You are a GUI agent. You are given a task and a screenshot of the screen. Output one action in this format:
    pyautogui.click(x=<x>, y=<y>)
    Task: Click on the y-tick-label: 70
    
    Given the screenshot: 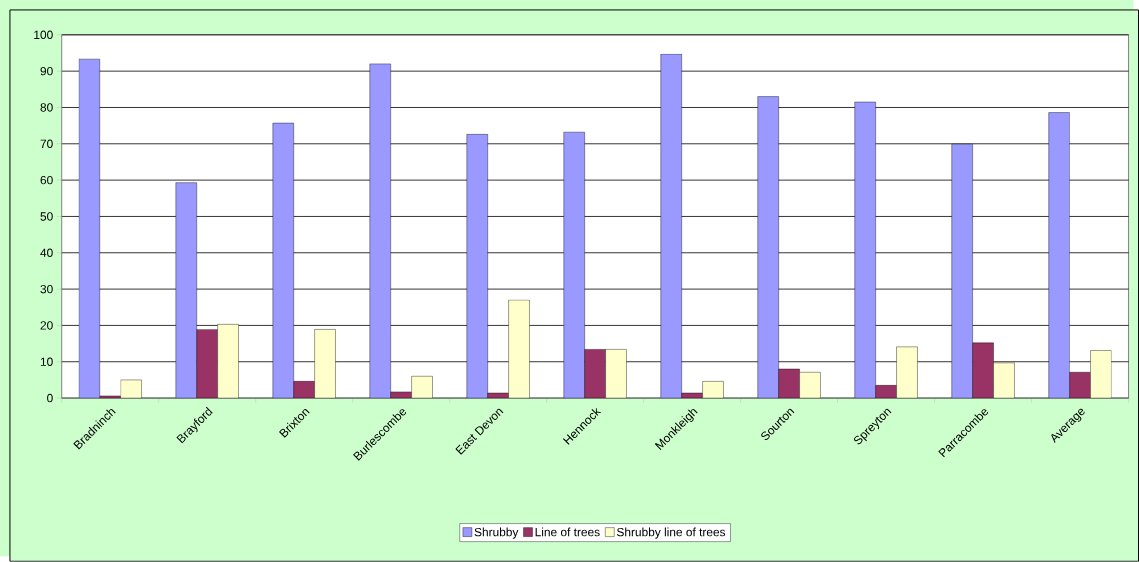 What is the action you would take?
    pyautogui.click(x=46, y=144)
    